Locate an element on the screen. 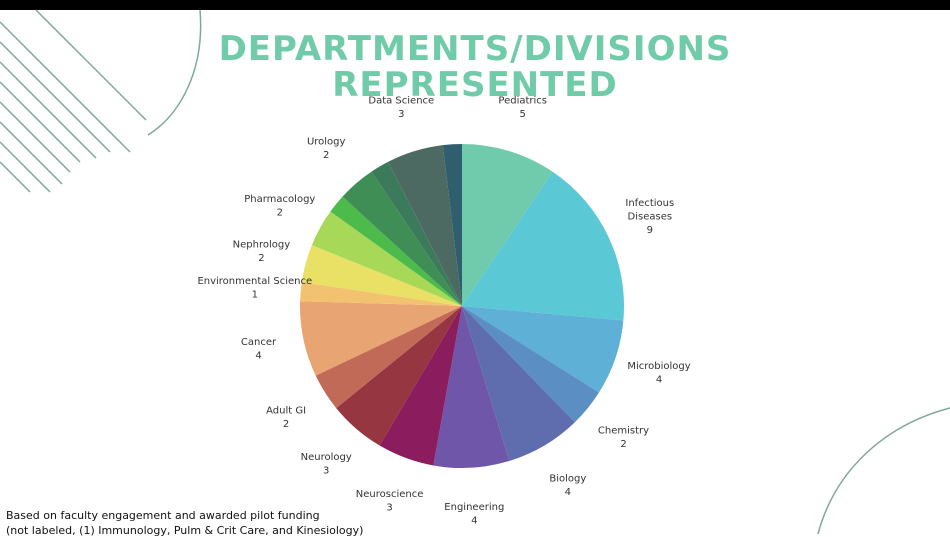 This screenshot has width=950, height=537. pie-slice-pediatrics is located at coordinates (507, 225).